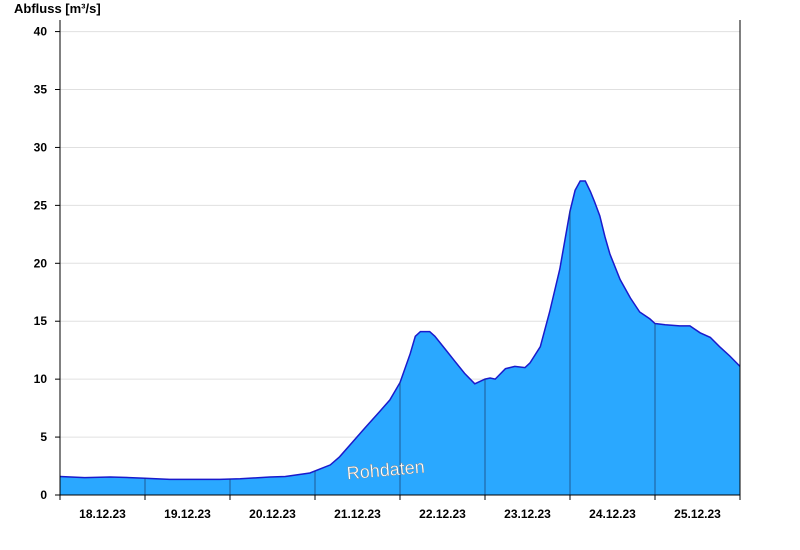 This screenshot has height=550, width=800. Describe the element at coordinates (612, 514) in the screenshot. I see `x-tick-label: 24.12.23` at that location.